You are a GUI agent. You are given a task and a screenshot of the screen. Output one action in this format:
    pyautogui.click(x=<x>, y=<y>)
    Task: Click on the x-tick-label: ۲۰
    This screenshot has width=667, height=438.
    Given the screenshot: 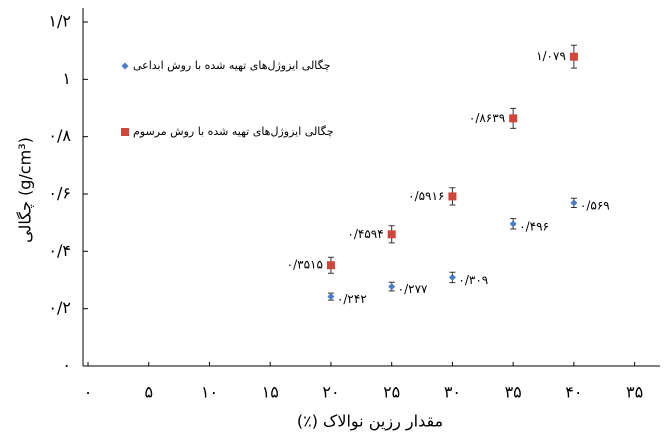 What is the action you would take?
    pyautogui.click(x=330, y=392)
    